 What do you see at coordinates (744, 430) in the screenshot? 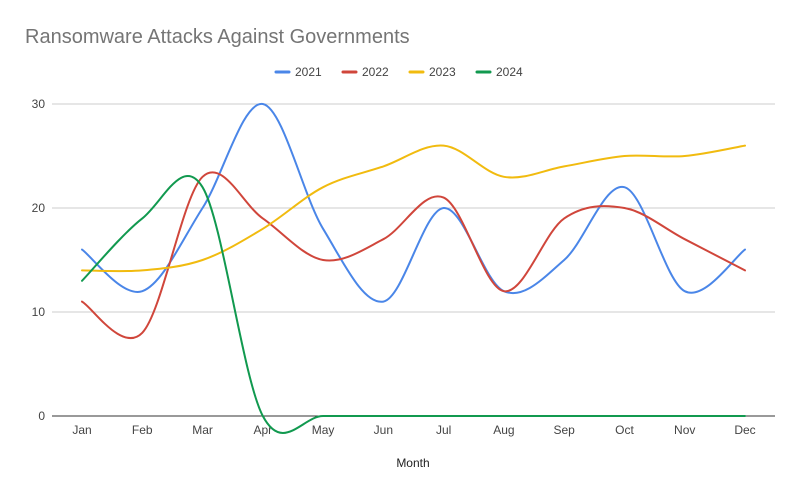
I see `x-tick-label: Dec` at bounding box center [744, 430].